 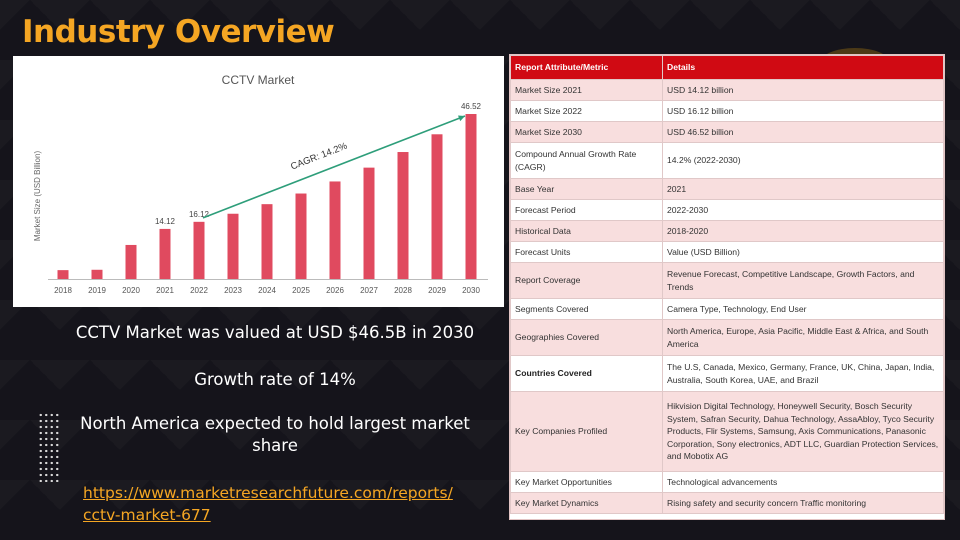 What do you see at coordinates (369, 223) in the screenshot?
I see `bar-2027` at bounding box center [369, 223].